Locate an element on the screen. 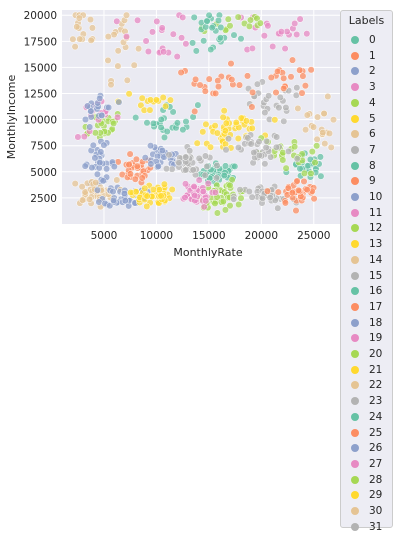 The width and height of the screenshot is (403, 534). x-tick-label: 25000 is located at coordinates (313, 236).